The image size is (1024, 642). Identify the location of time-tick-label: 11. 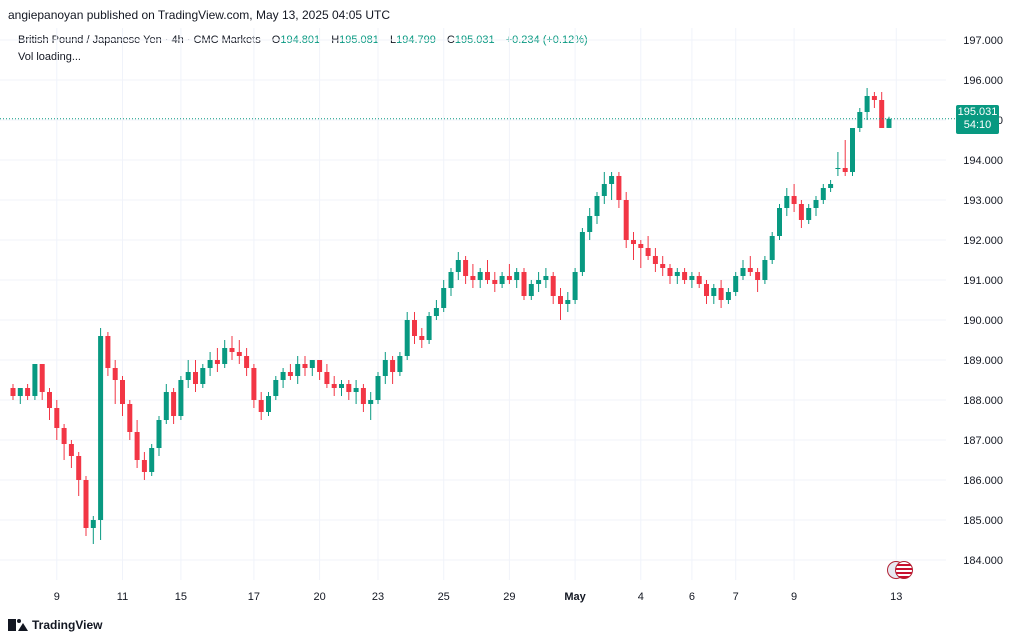
(122, 597).